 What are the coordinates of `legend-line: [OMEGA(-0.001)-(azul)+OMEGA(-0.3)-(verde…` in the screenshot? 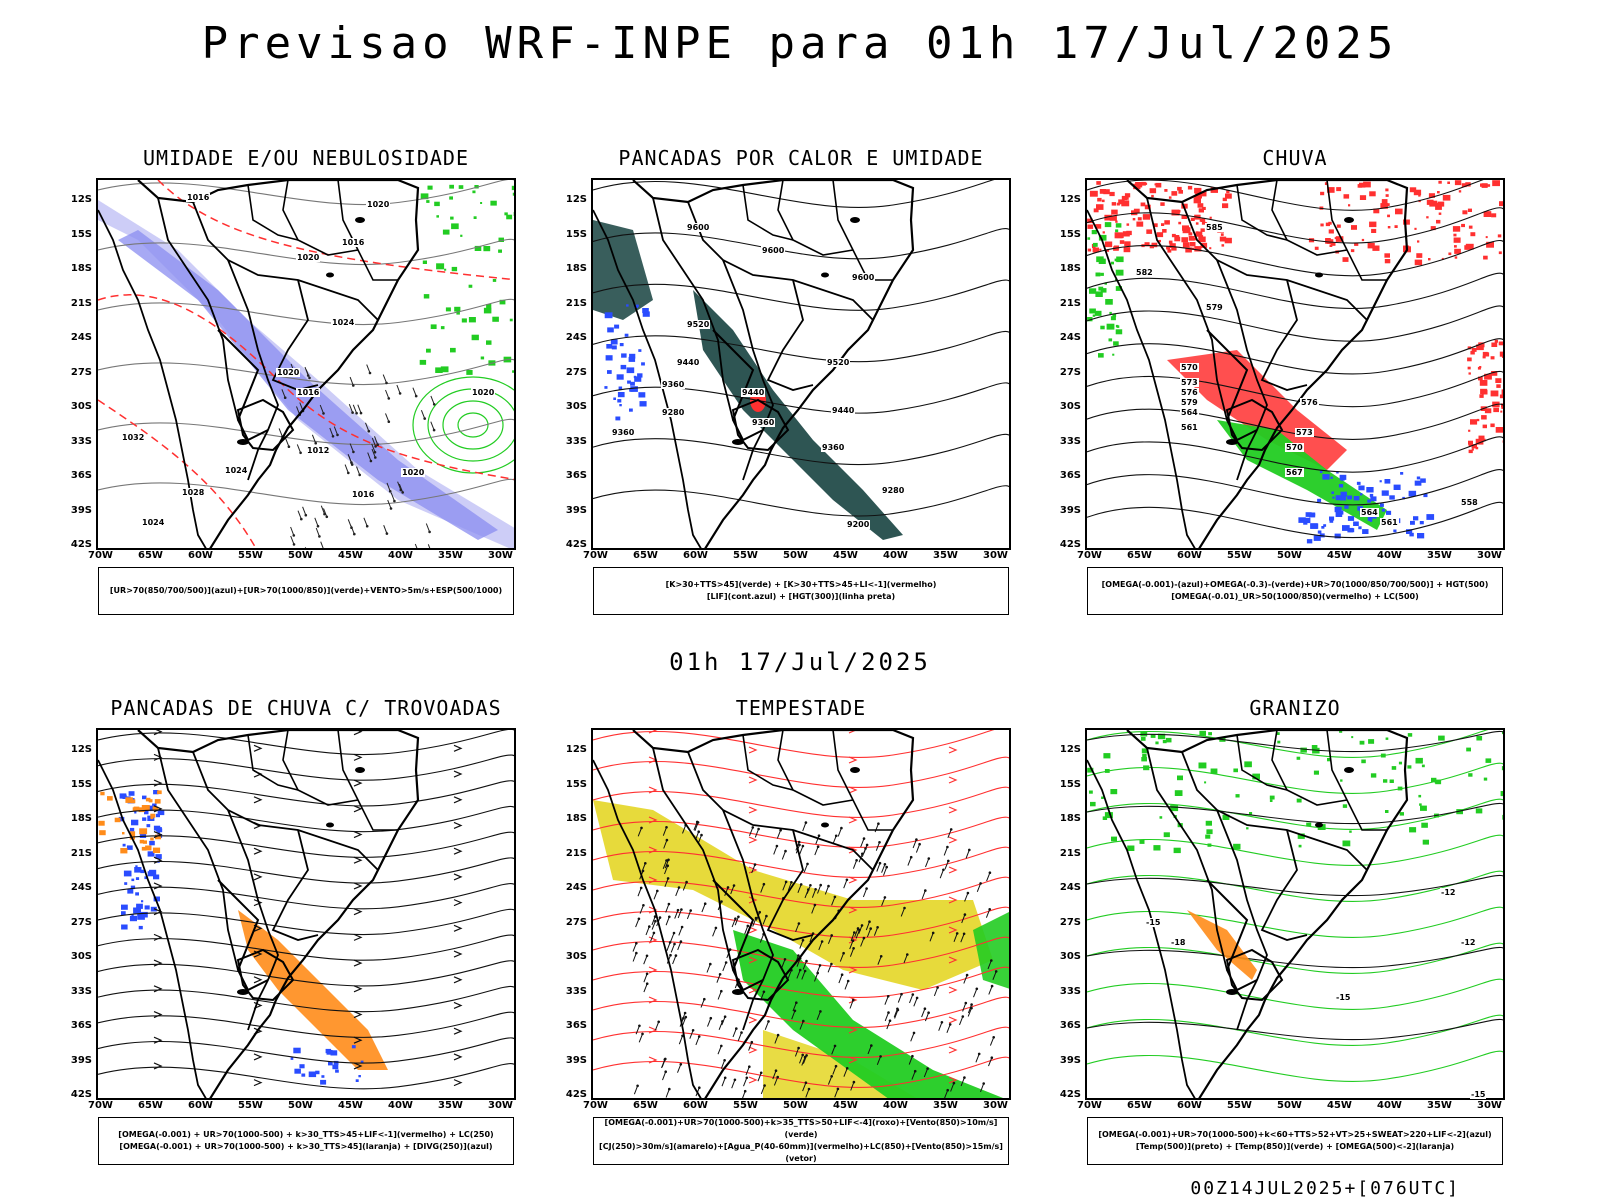 It's located at (1295, 584).